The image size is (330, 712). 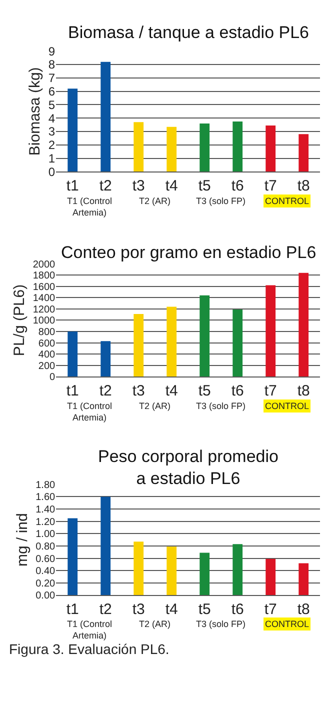 I want to click on y-axis-title: Biomasa (kg), so click(x=35, y=111).